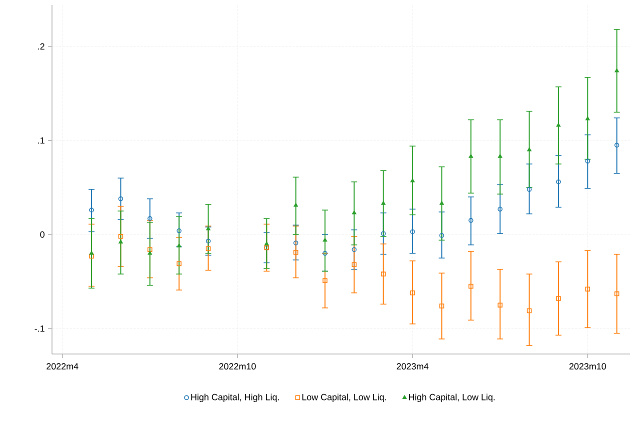 The image size is (635, 427). What do you see at coordinates (412, 366) in the screenshot?
I see `x-tick-label: 2023m4` at bounding box center [412, 366].